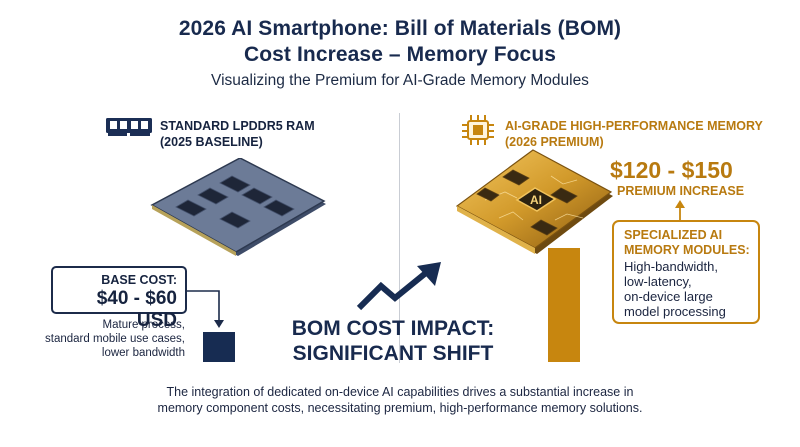 The width and height of the screenshot is (800, 447). What do you see at coordinates (211, 142) in the screenshot?
I see `standard-ram-baseline: (2025 BASELINE)` at bounding box center [211, 142].